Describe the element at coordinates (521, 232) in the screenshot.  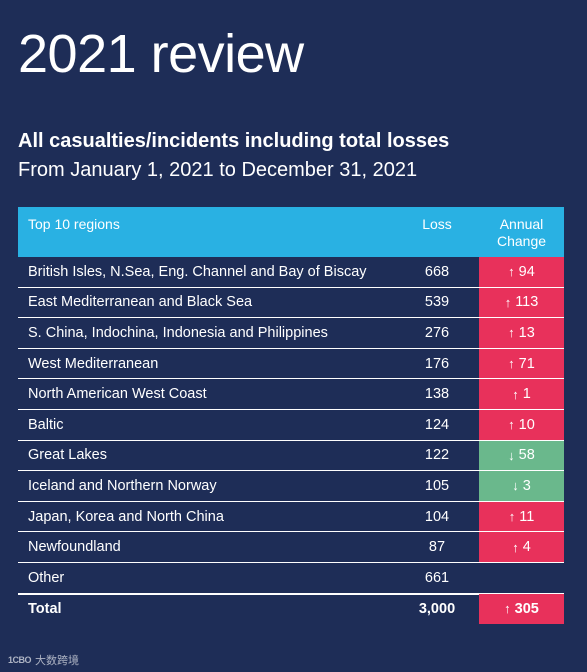
I see `column-header-change: Annual Change` at that location.